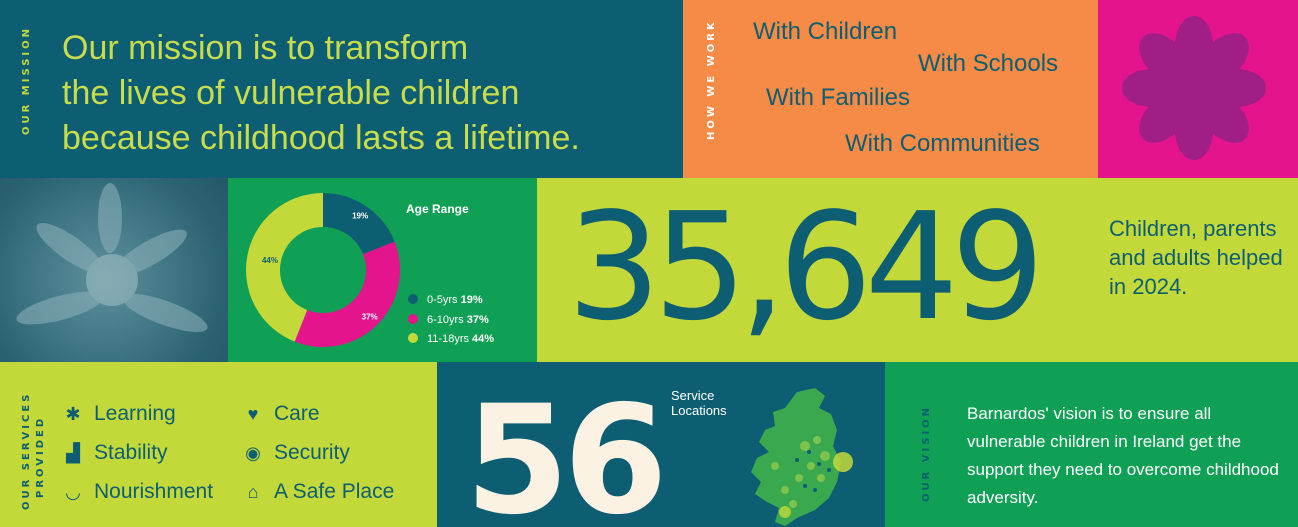  Describe the element at coordinates (471, 300) in the screenshot. I see `legend-value: 19%` at that location.